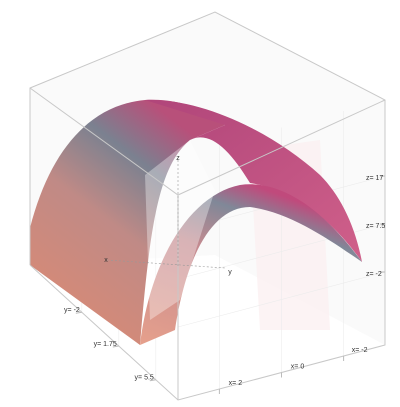 The height and width of the screenshot is (407, 400). Describe the element at coordinates (298, 366) in the screenshot. I see `x-tick-label: x= 0` at that location.